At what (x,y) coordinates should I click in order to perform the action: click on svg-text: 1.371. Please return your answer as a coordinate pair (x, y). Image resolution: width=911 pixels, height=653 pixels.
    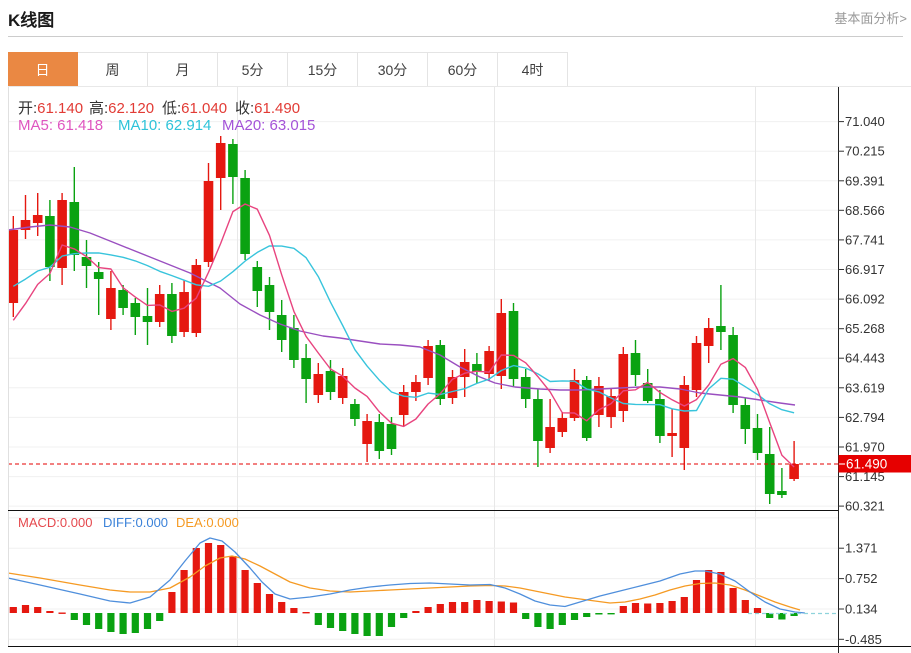
    Looking at the image, I should click on (861, 548).